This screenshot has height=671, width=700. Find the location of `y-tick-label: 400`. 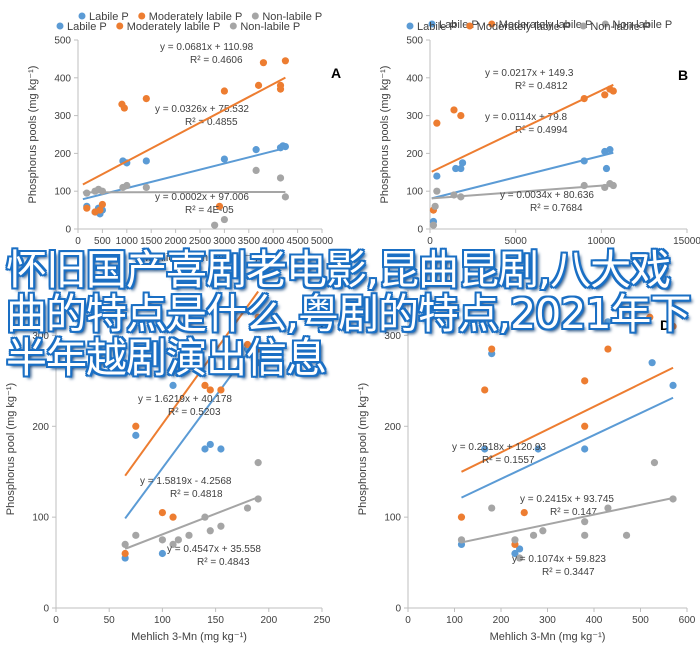

y-tick-label: 400 is located at coordinates (414, 78).